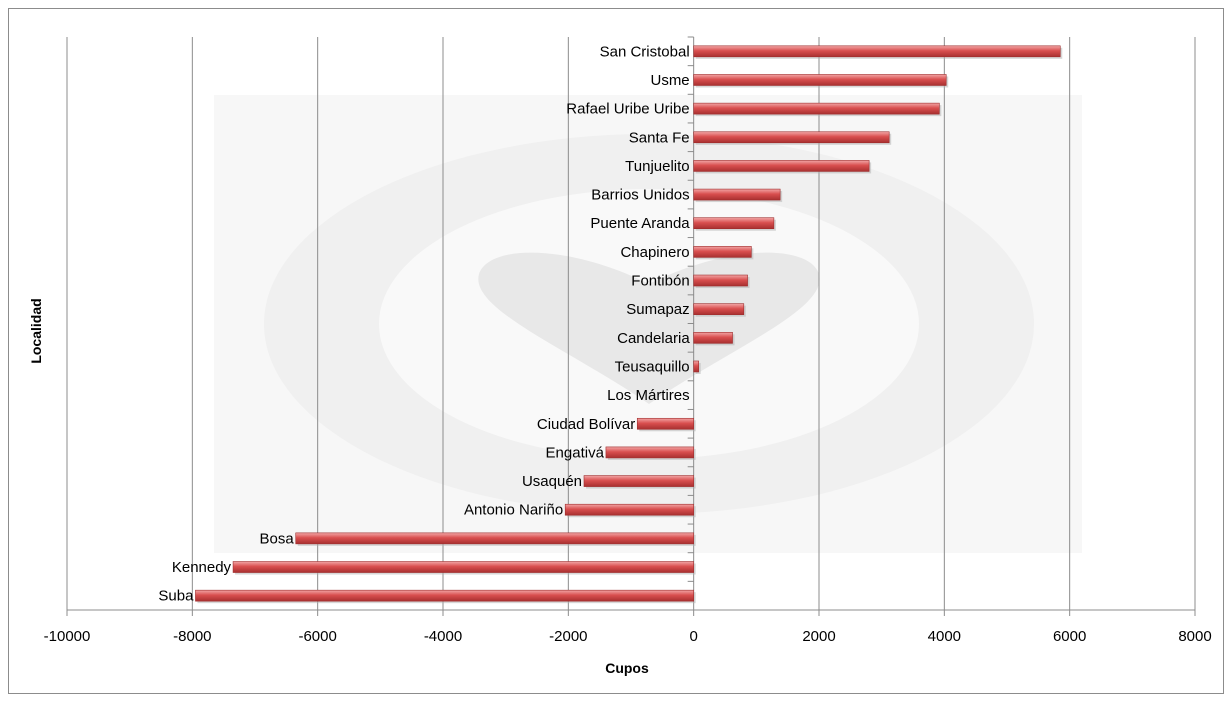  I want to click on category-label: Barrios Unidos, so click(640, 195).